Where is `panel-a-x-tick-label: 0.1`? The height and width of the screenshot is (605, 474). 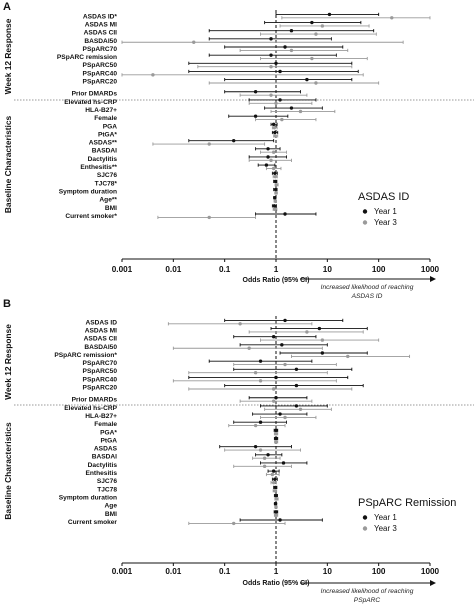 panel-a-x-tick-label: 0.1 is located at coordinates (225, 269).